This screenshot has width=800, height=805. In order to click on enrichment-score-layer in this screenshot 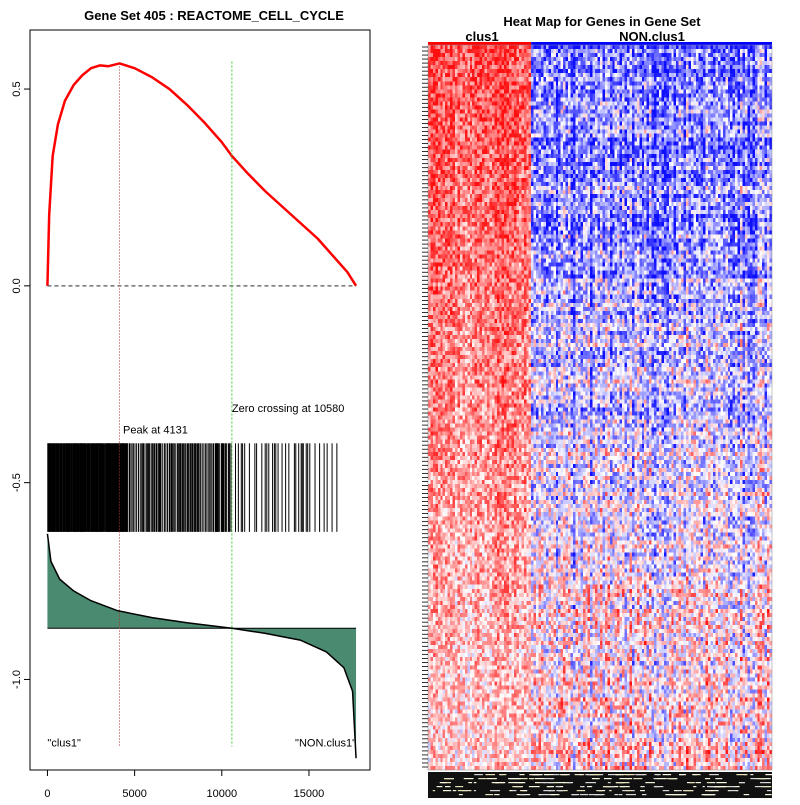, I will do `click(202, 174)`.